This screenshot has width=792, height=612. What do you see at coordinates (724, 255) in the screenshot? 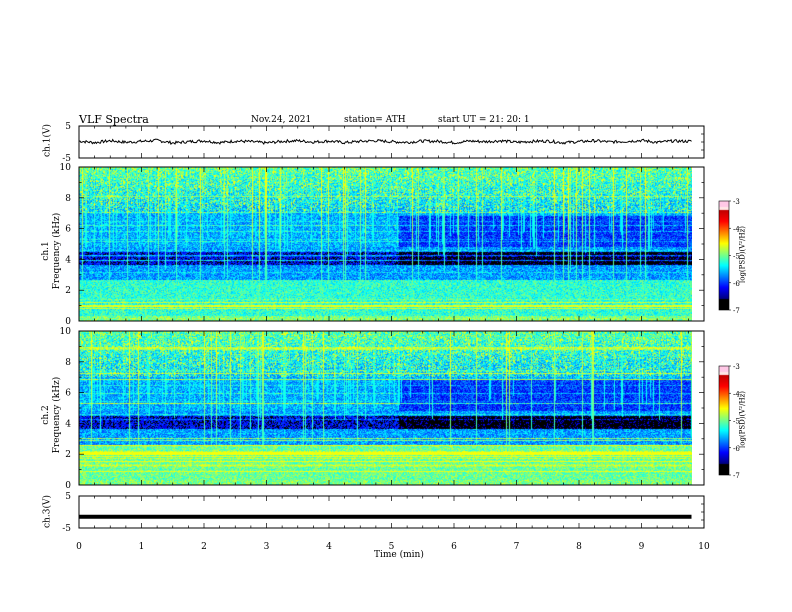
I see `ch1-colorbar` at bounding box center [724, 255].